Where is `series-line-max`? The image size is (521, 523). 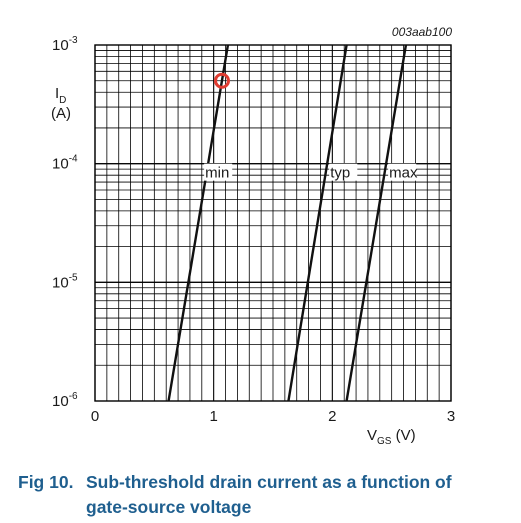 series-line-max is located at coordinates (376, 223).